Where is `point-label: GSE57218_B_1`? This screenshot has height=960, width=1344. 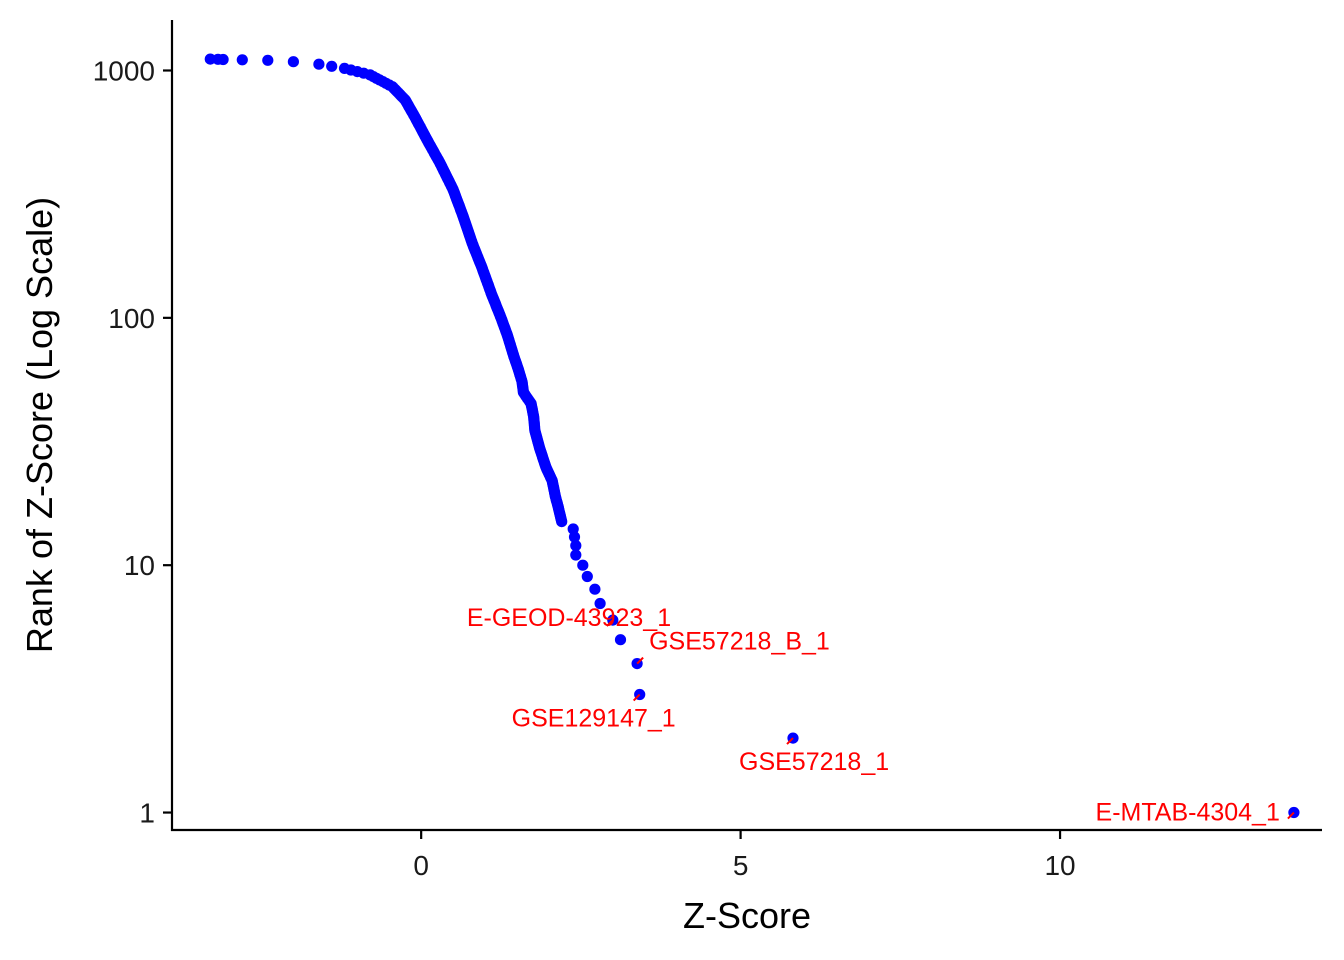
point-label: GSE57218_B_1 is located at coordinates (739, 642).